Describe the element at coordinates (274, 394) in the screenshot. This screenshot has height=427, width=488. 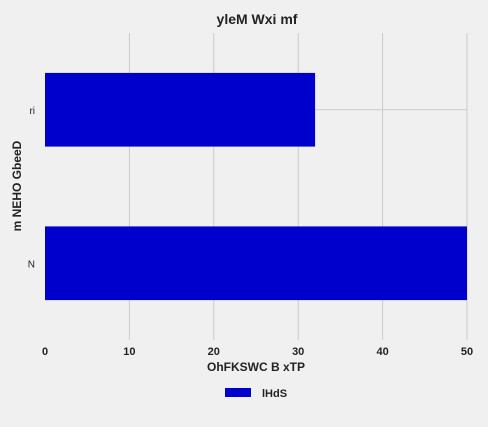
I see `legend-label: lHdS` at that location.